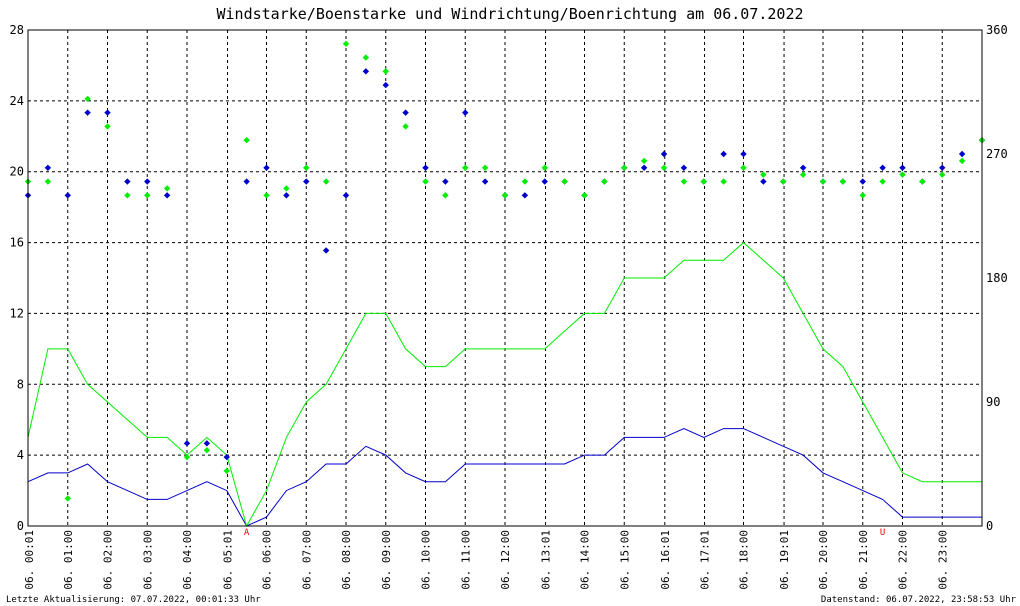 The height and width of the screenshot is (606, 1020). I want to click on x-tick-label: 06. 13:01, so click(546, 560).